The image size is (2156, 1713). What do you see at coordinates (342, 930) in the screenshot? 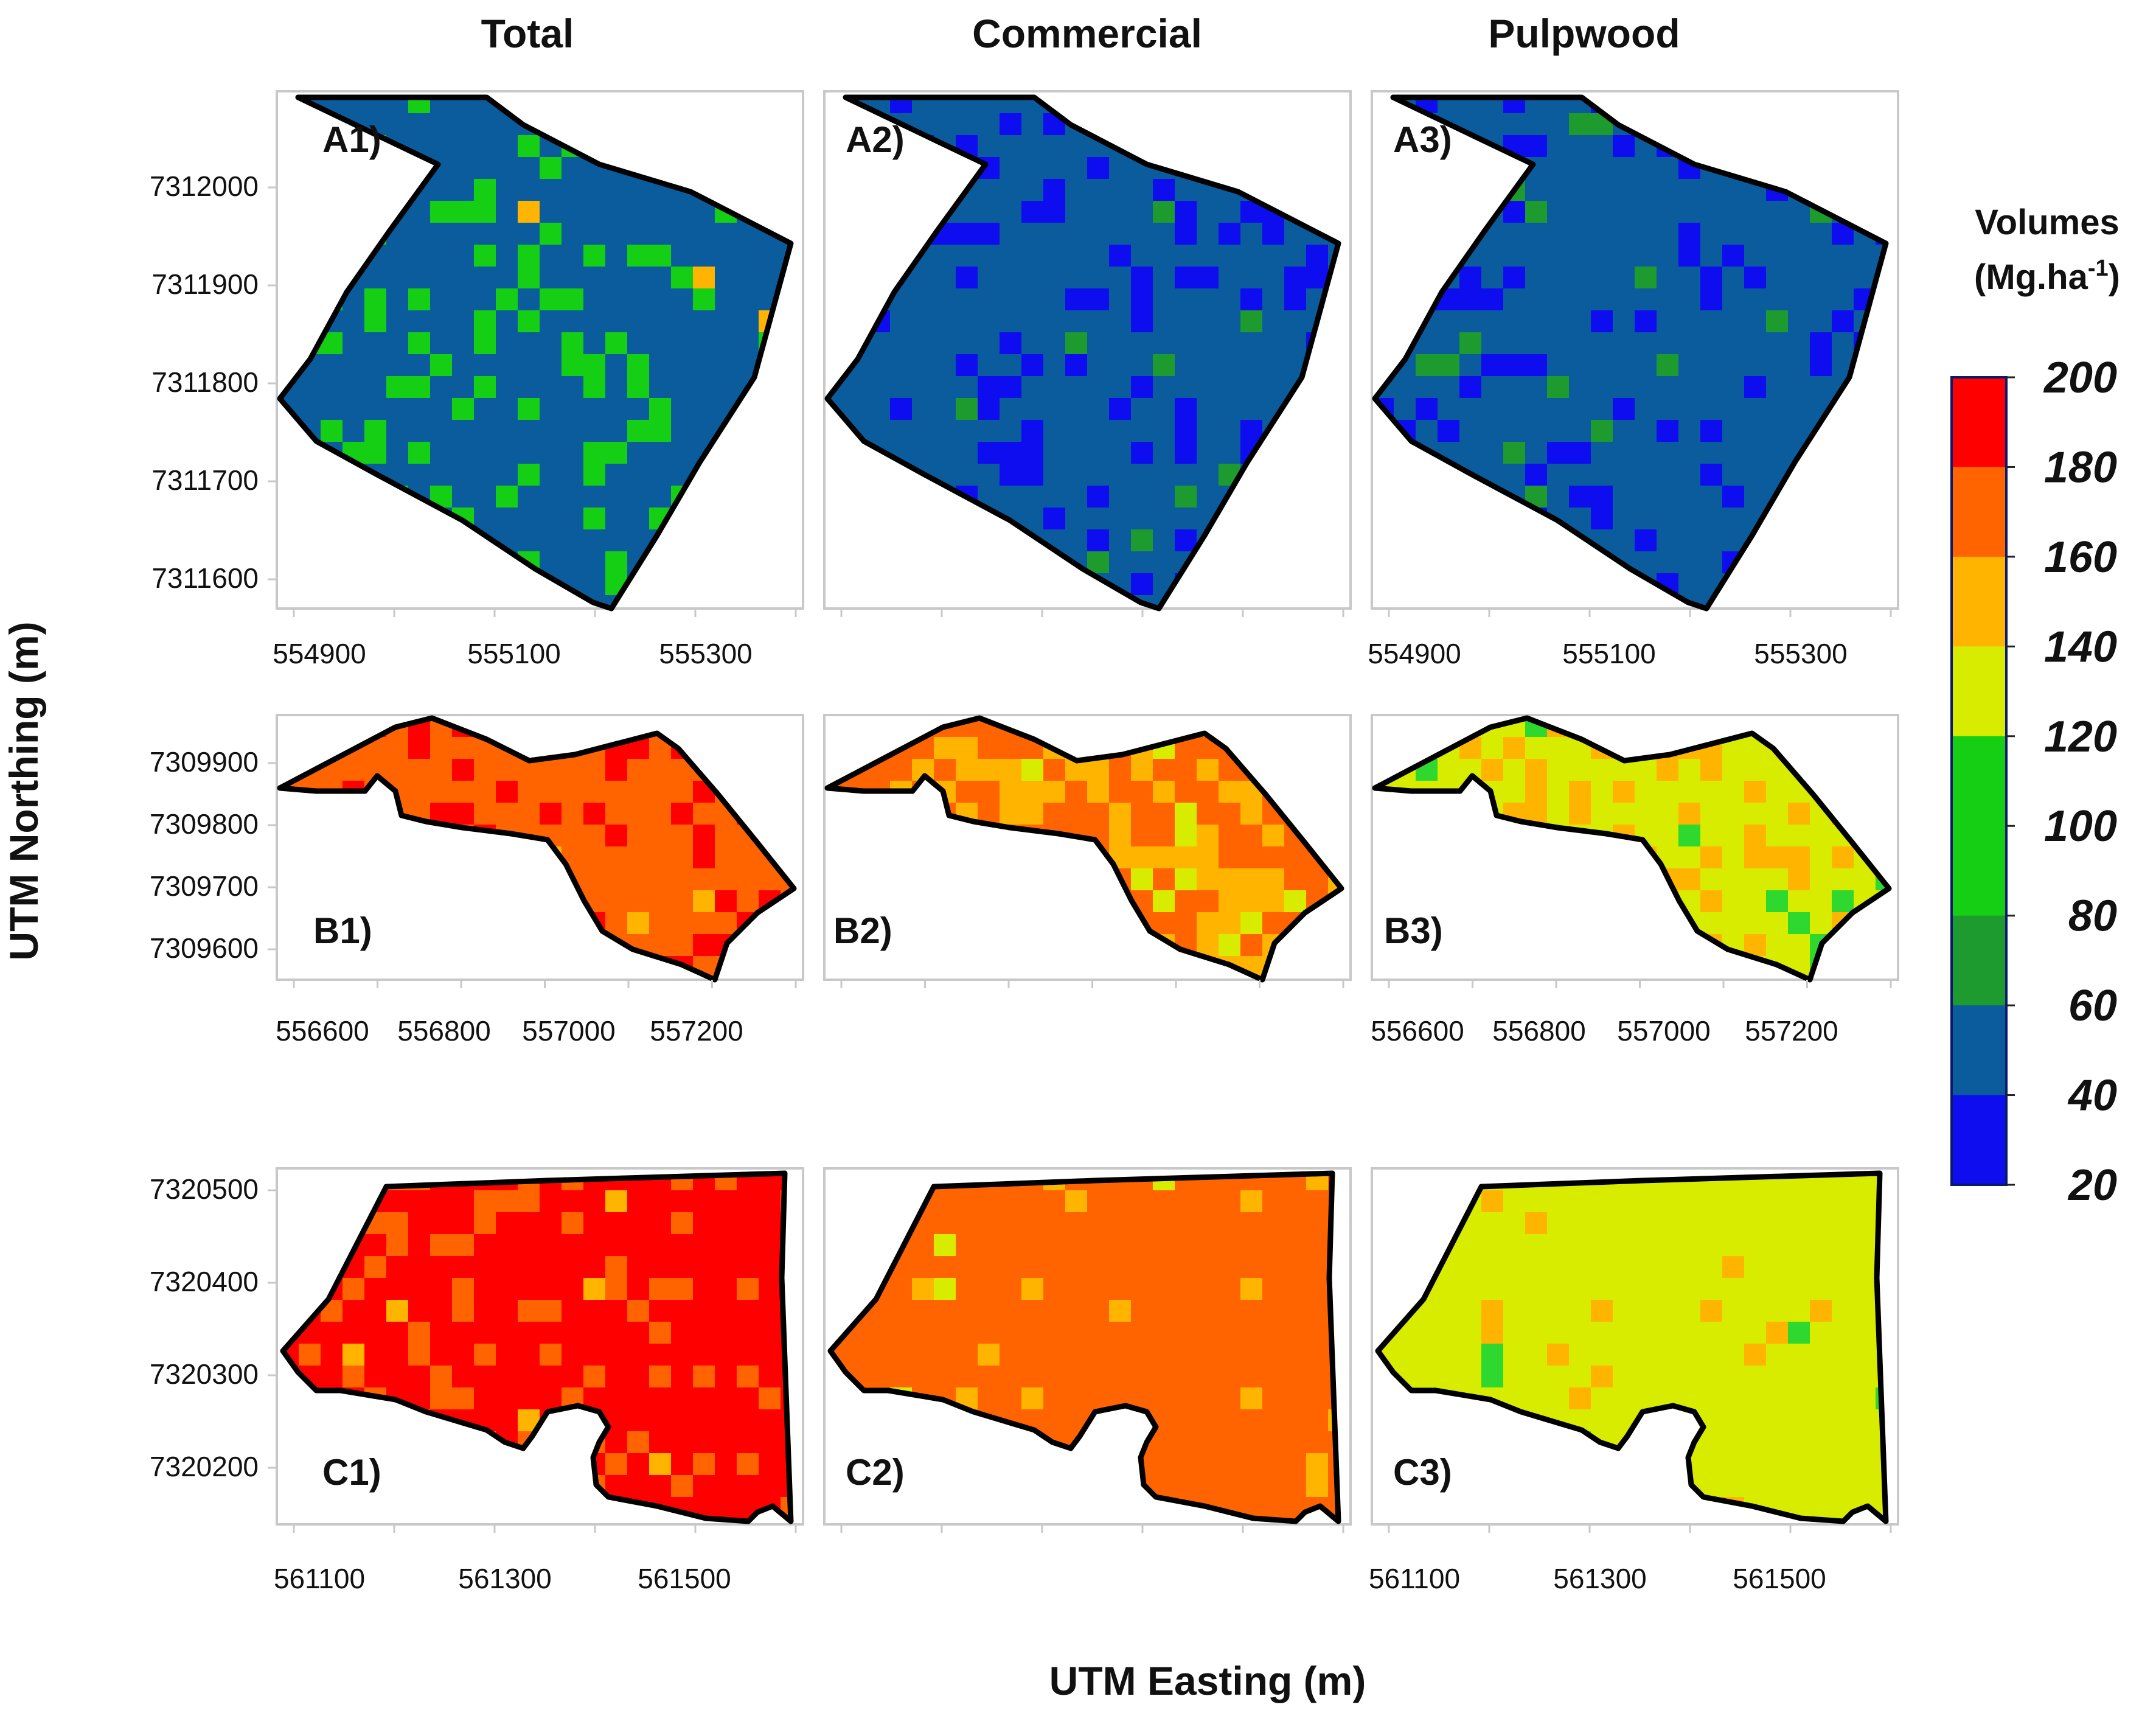
I see `panel-label-b1: B1)` at bounding box center [342, 930].